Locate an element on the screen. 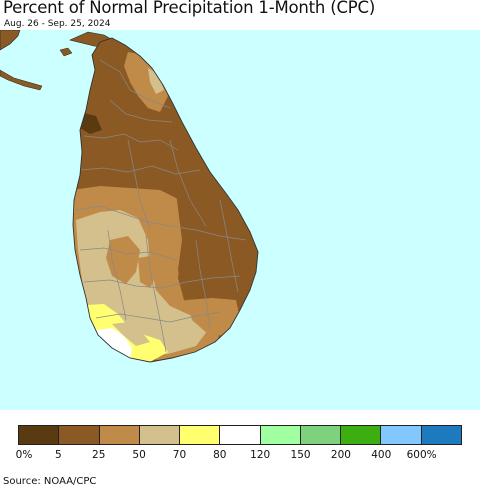  region-beige-northeast is located at coordinates (156, 81).